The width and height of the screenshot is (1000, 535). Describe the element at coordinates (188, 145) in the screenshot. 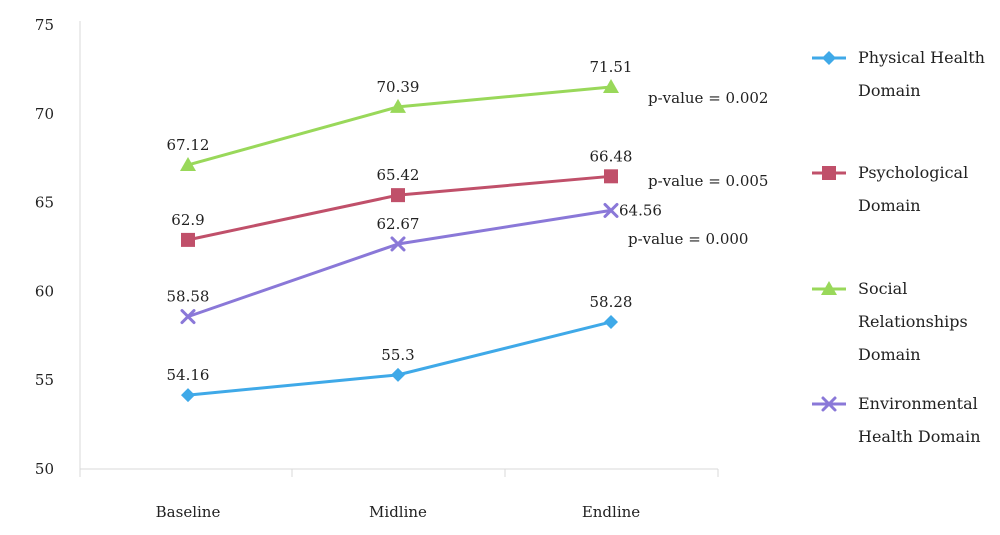

I see `data-label-social-relationships-domain: 67.12` at that location.